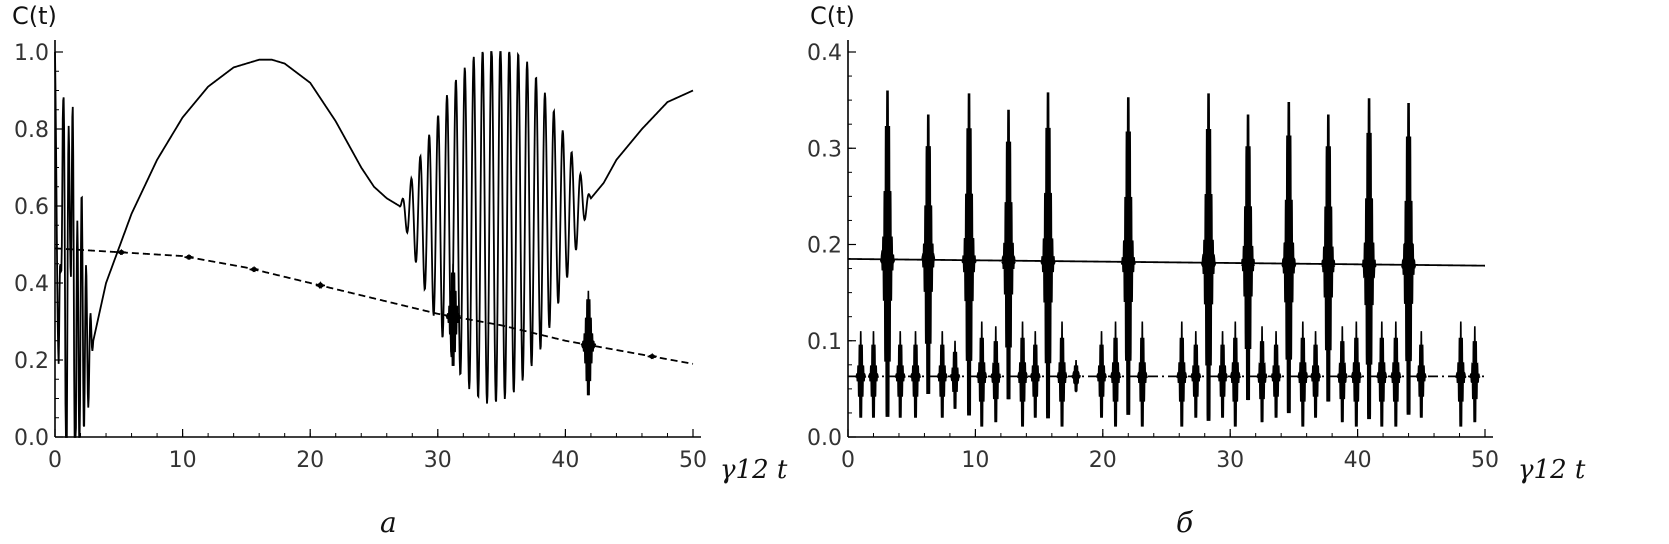 The image size is (1669, 544). I want to click on y-tick-label: 0.1, so click(824, 342).